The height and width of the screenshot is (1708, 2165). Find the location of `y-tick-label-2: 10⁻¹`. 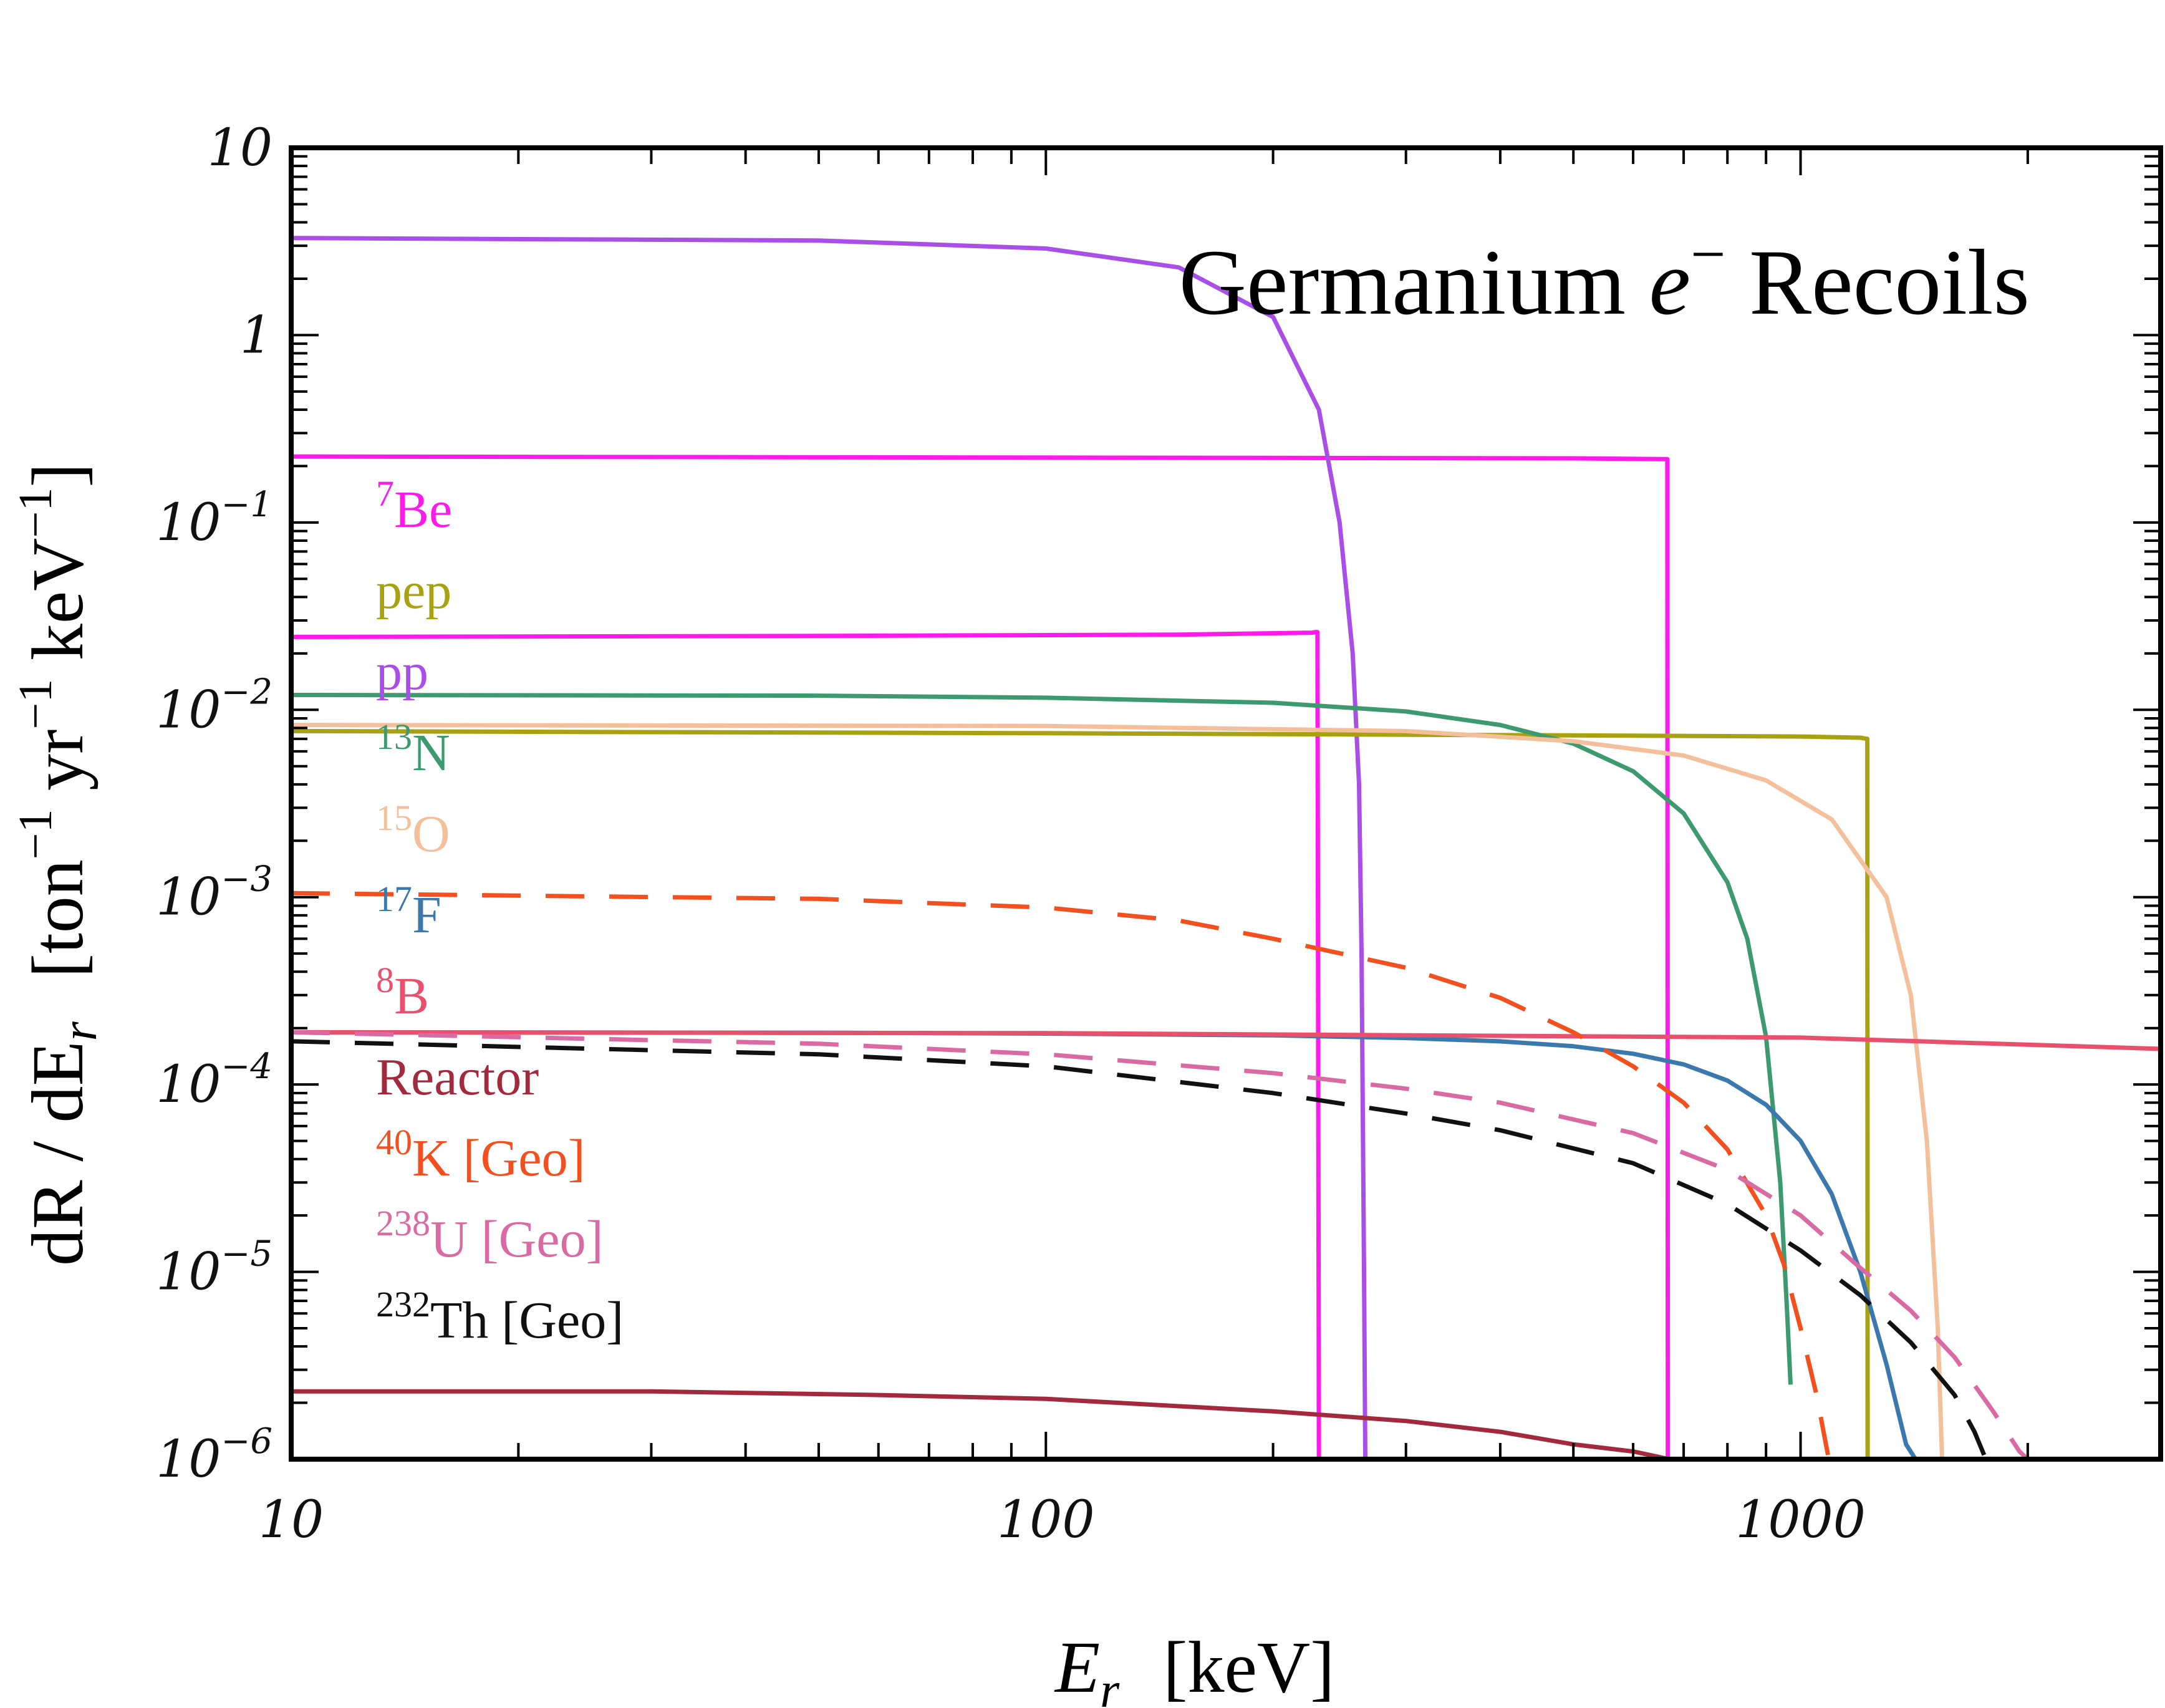

y-tick-label-2: 10⁻¹ is located at coordinates (214, 518).